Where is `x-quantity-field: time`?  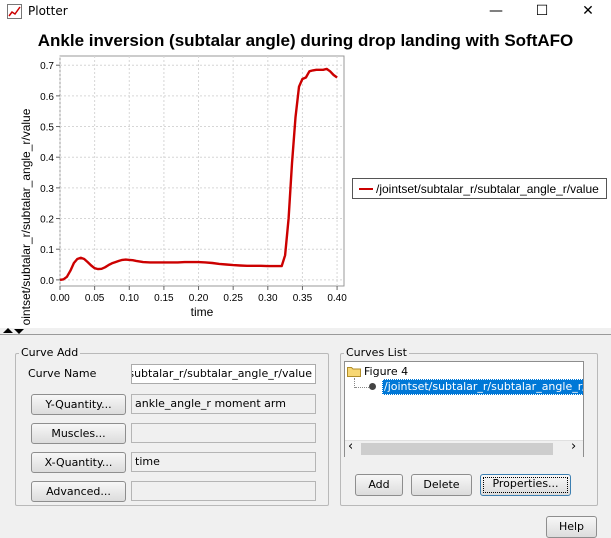 x-quantity-field: time is located at coordinates (223, 462).